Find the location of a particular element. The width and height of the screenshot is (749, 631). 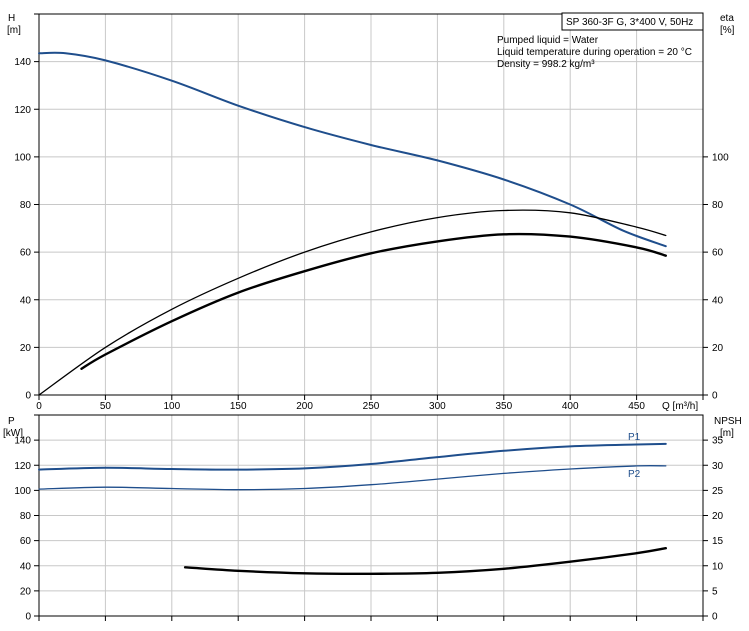

x-tick-label: 100 is located at coordinates (171, 406).